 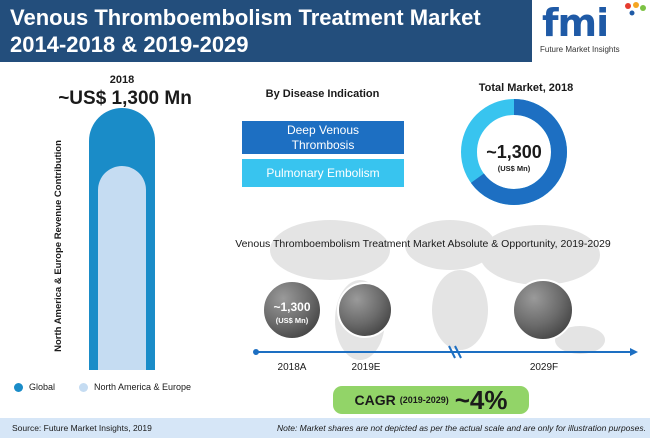 What do you see at coordinates (143, 387) in the screenshot?
I see `legend-na-europe-label: North America & Europe` at bounding box center [143, 387].